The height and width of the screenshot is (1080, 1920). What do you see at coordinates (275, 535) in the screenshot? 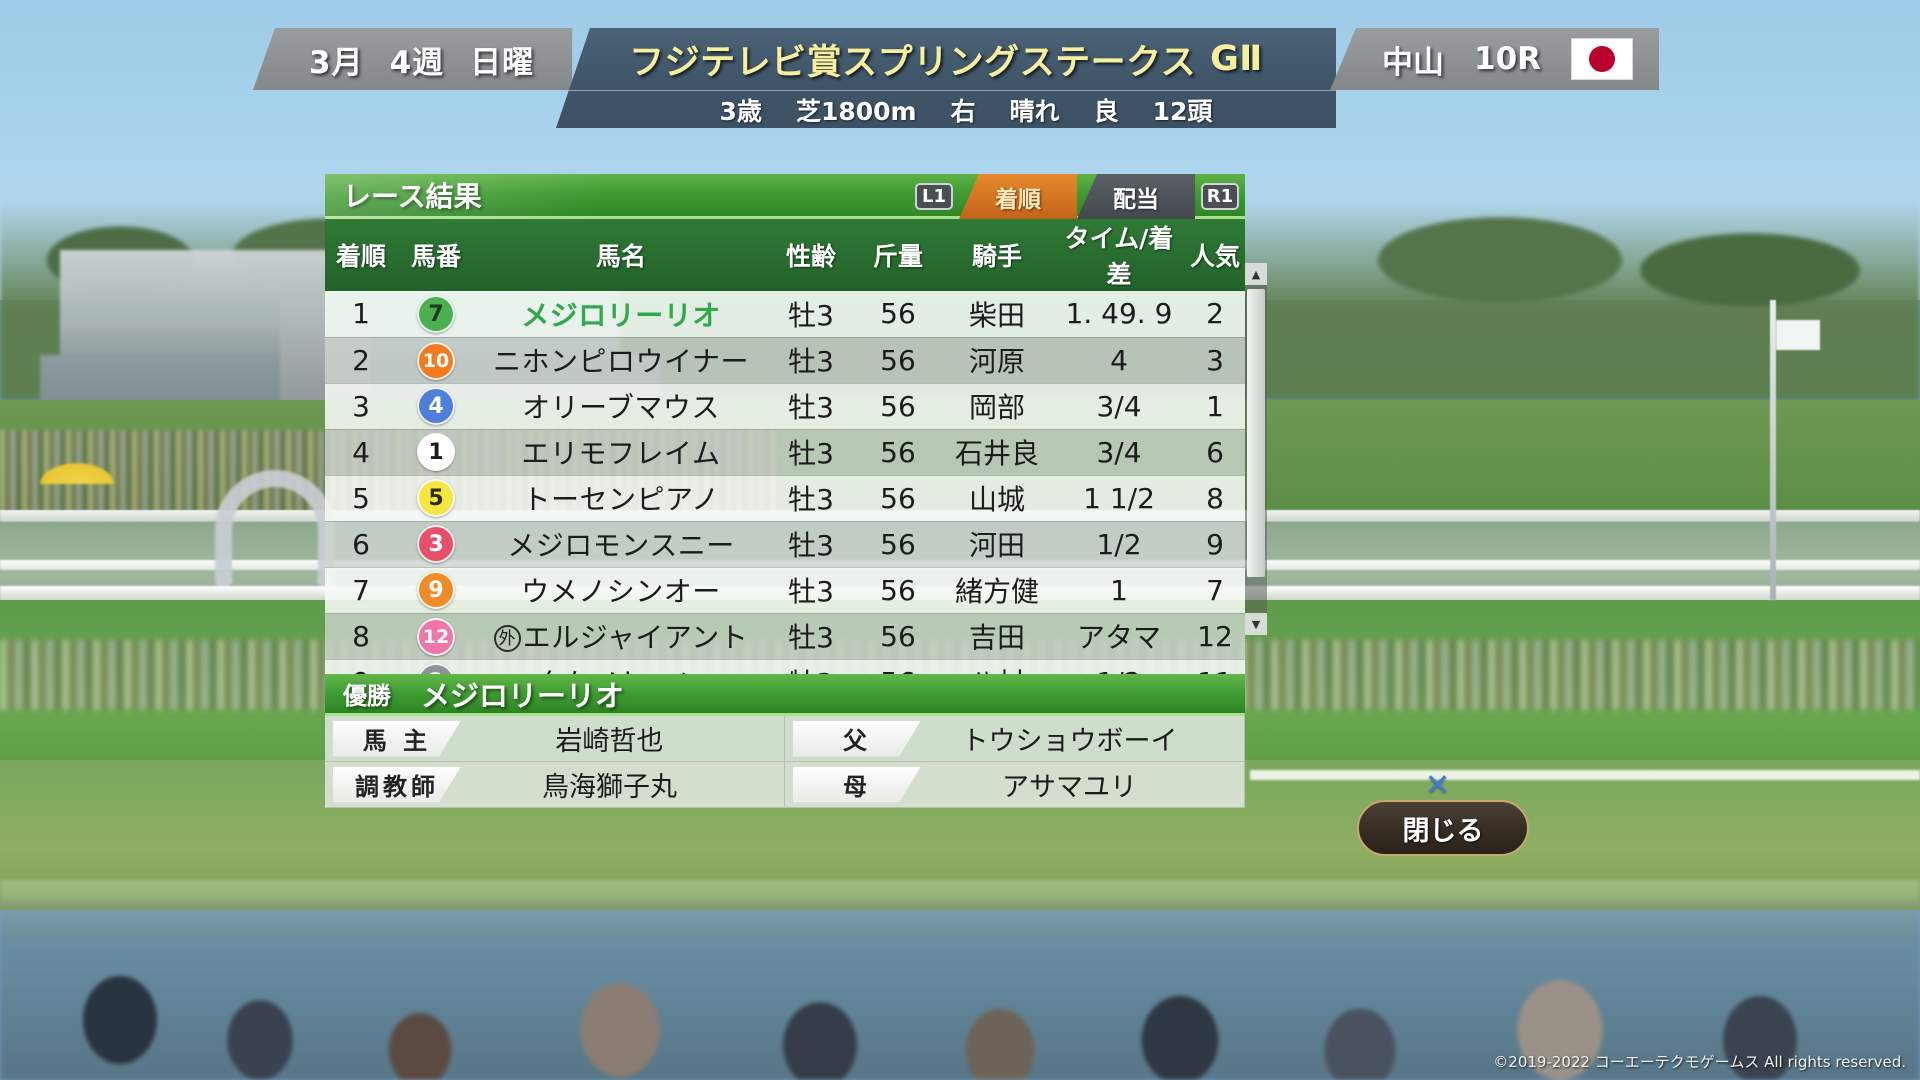
I see `horseshoe-monument` at bounding box center [275, 535].